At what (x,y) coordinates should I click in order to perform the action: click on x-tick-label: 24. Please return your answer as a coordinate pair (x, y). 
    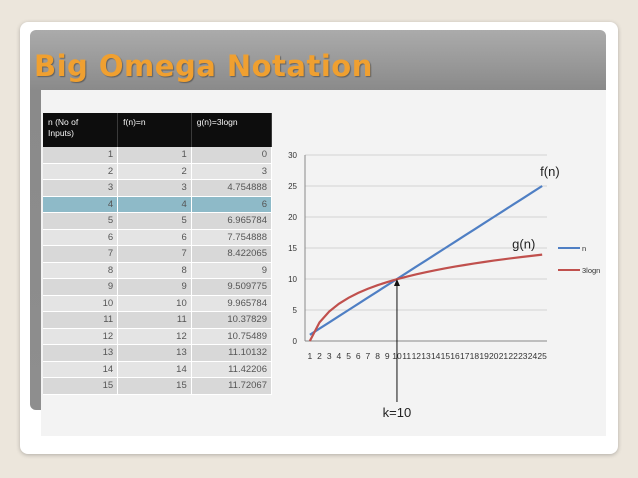
    Looking at the image, I should click on (533, 356).